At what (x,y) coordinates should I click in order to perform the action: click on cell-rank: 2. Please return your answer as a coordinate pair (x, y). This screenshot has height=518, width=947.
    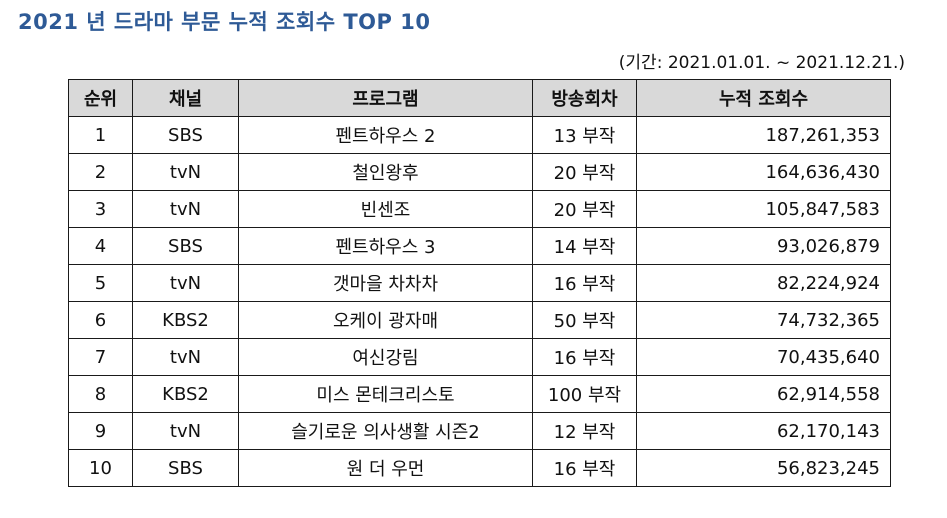
    Looking at the image, I should click on (100, 172).